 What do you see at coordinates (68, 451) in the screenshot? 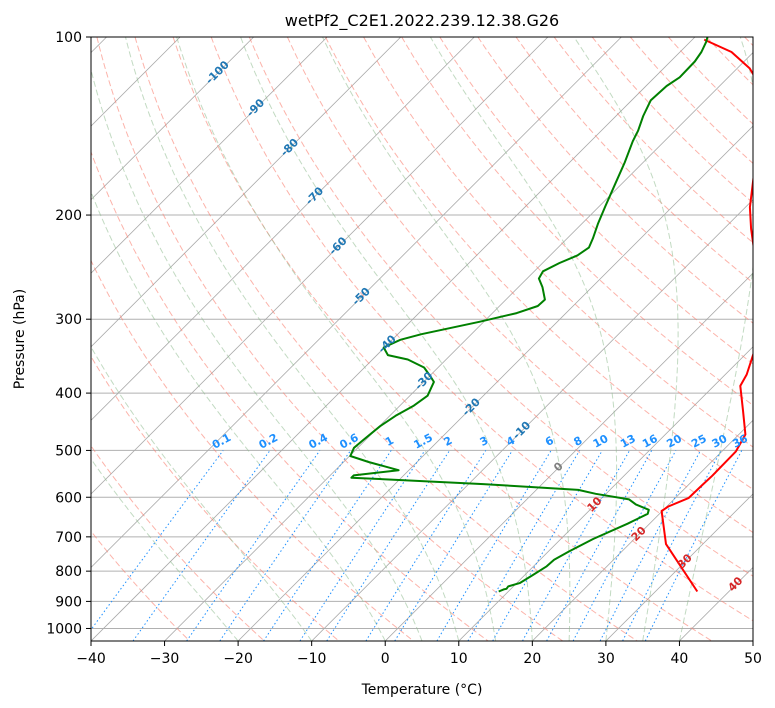
I see `y-tick-label: 500` at bounding box center [68, 451].